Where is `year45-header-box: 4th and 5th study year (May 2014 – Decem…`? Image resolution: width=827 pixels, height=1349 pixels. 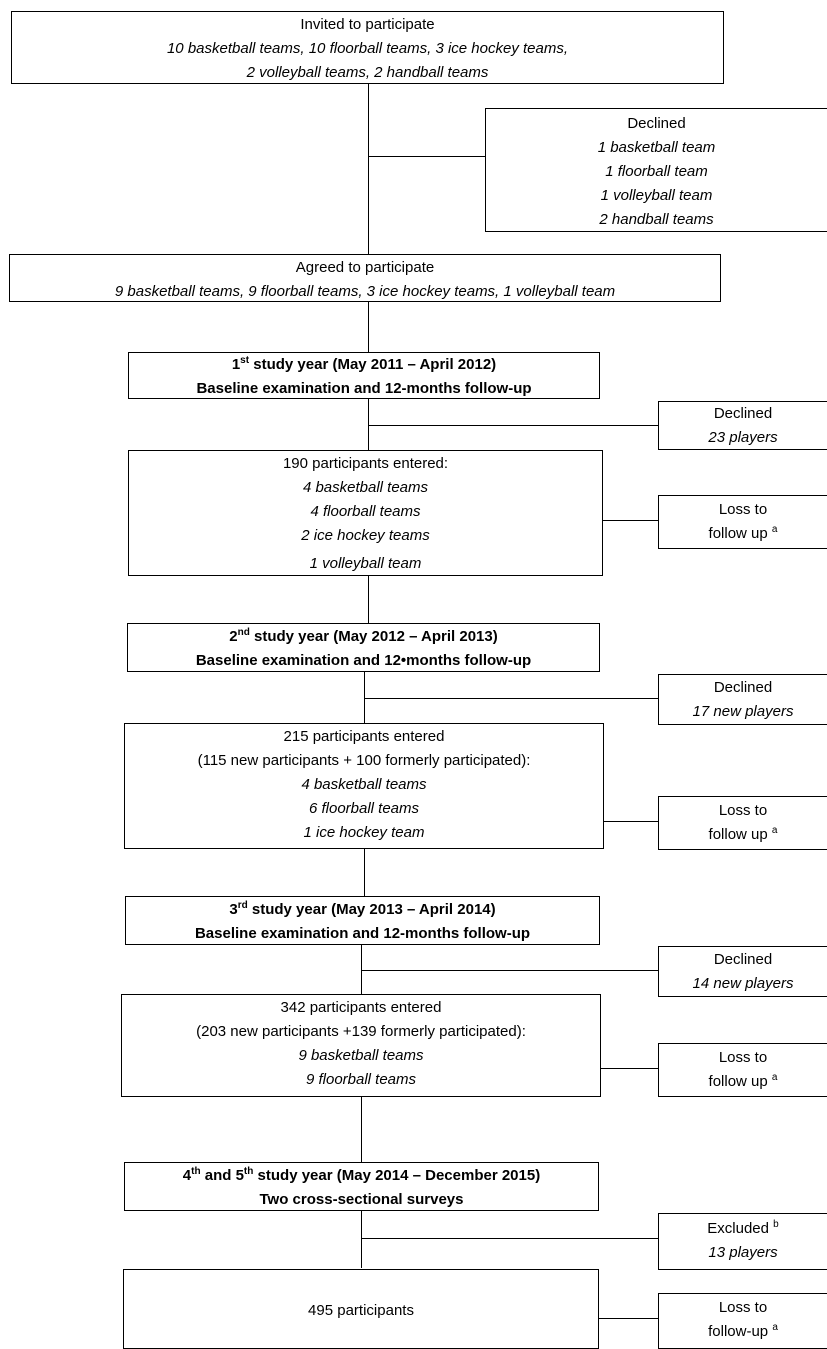 year45-header-box: 4th and 5th study year (May 2014 – Decem… is located at coordinates (361, 1186).